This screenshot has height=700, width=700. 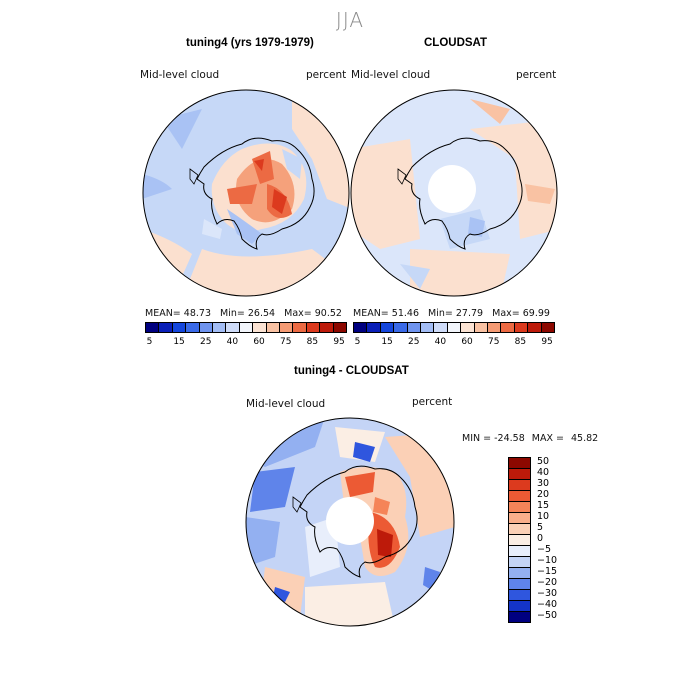 I want to click on model-colorbar-tick-label: 85, so click(x=312, y=342).